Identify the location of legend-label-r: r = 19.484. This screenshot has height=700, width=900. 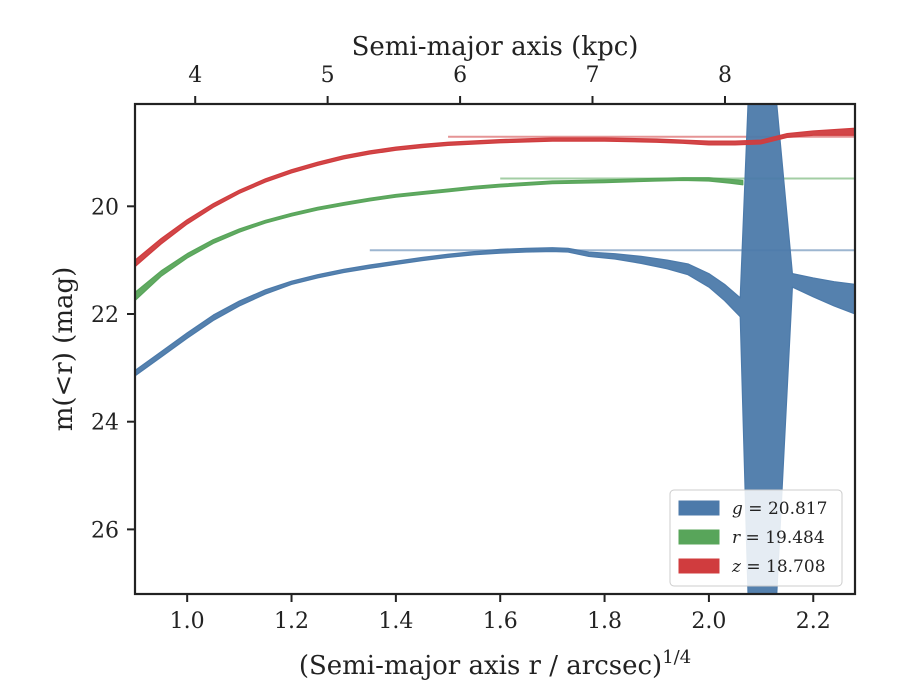
(778, 538).